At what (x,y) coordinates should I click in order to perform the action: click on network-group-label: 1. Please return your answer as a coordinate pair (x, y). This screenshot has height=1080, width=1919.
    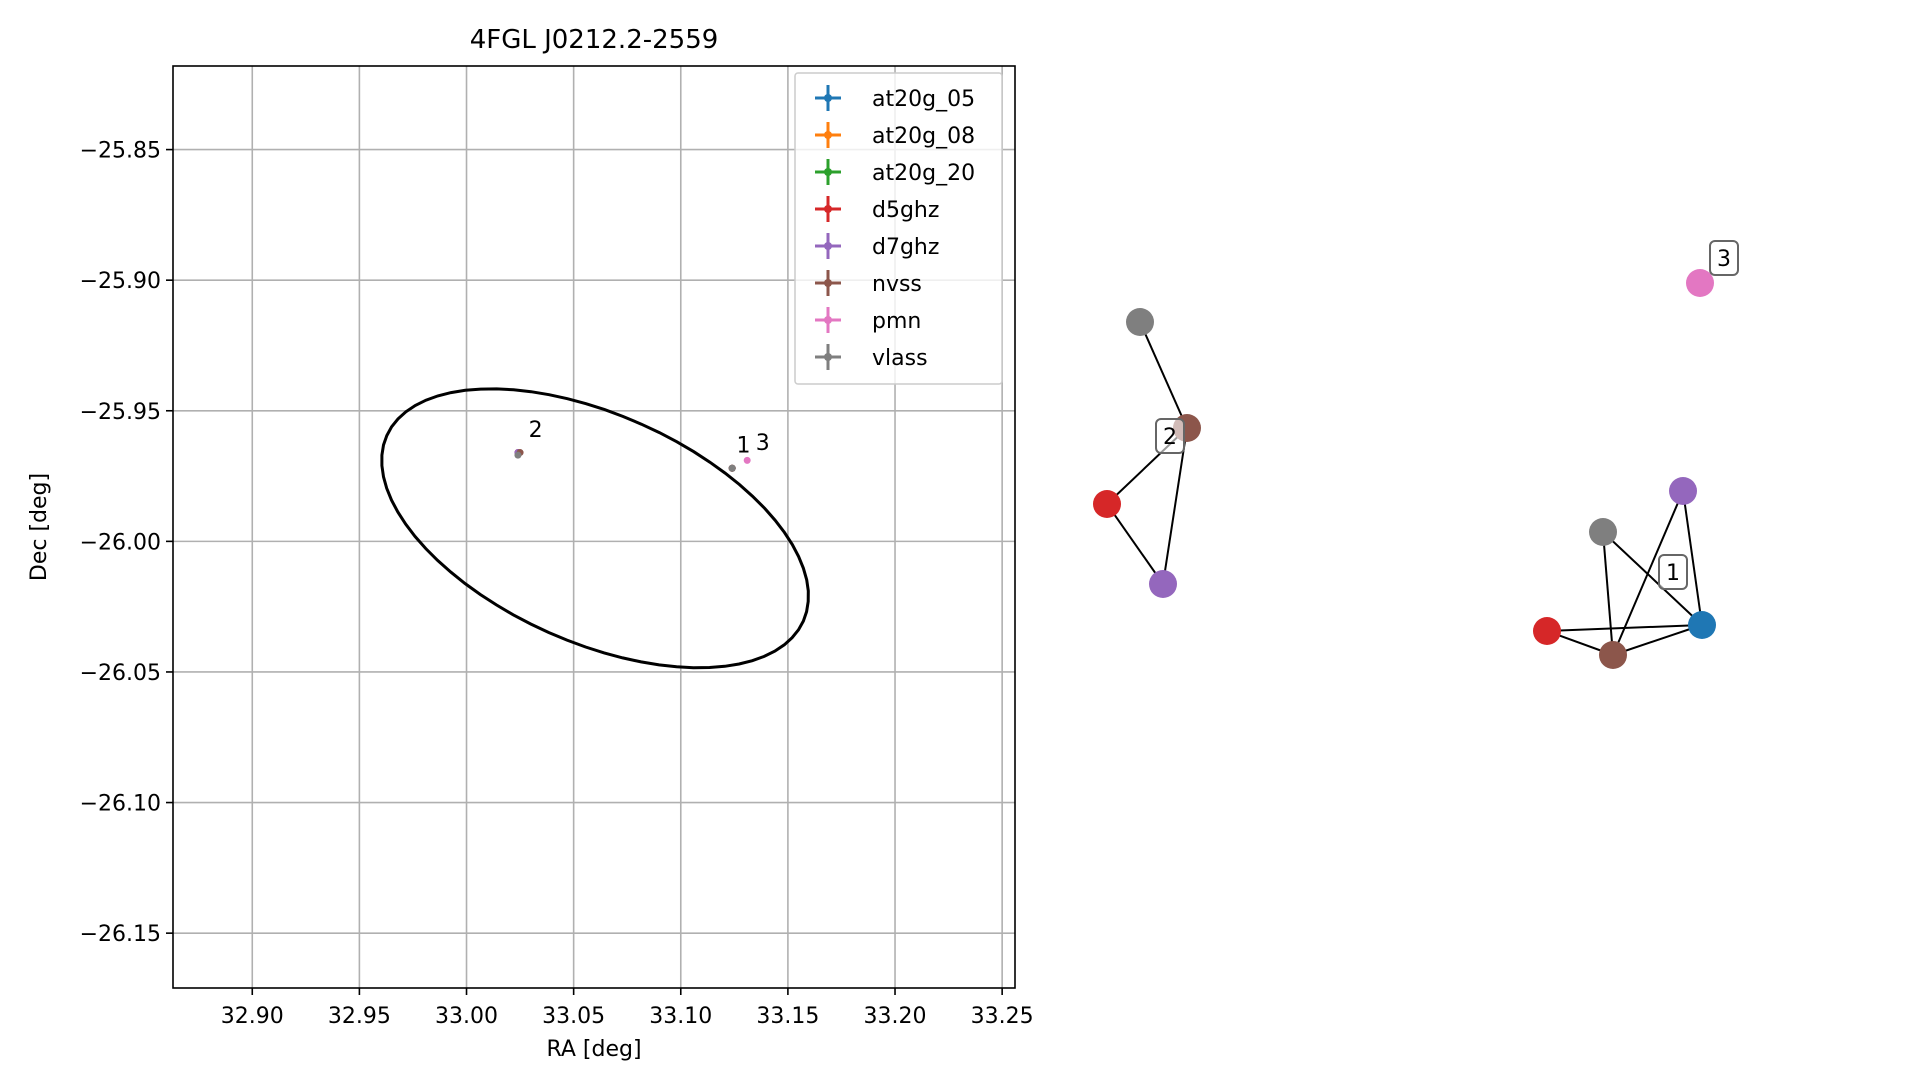
    Looking at the image, I should click on (1673, 572).